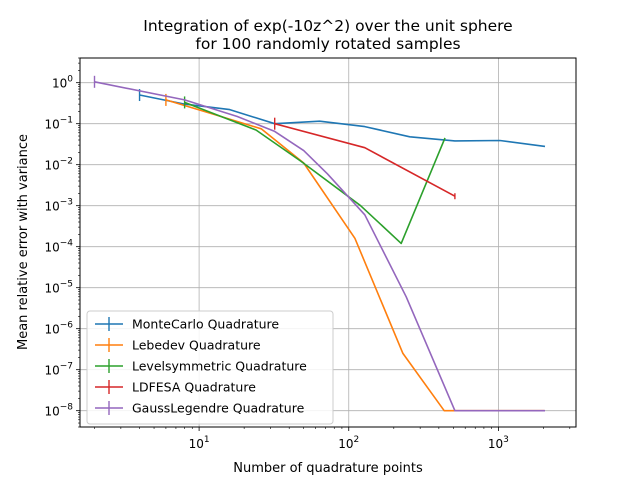  What do you see at coordinates (58, 206) in the screenshot?
I see `y-tick-label: 10⁻³` at bounding box center [58, 206].